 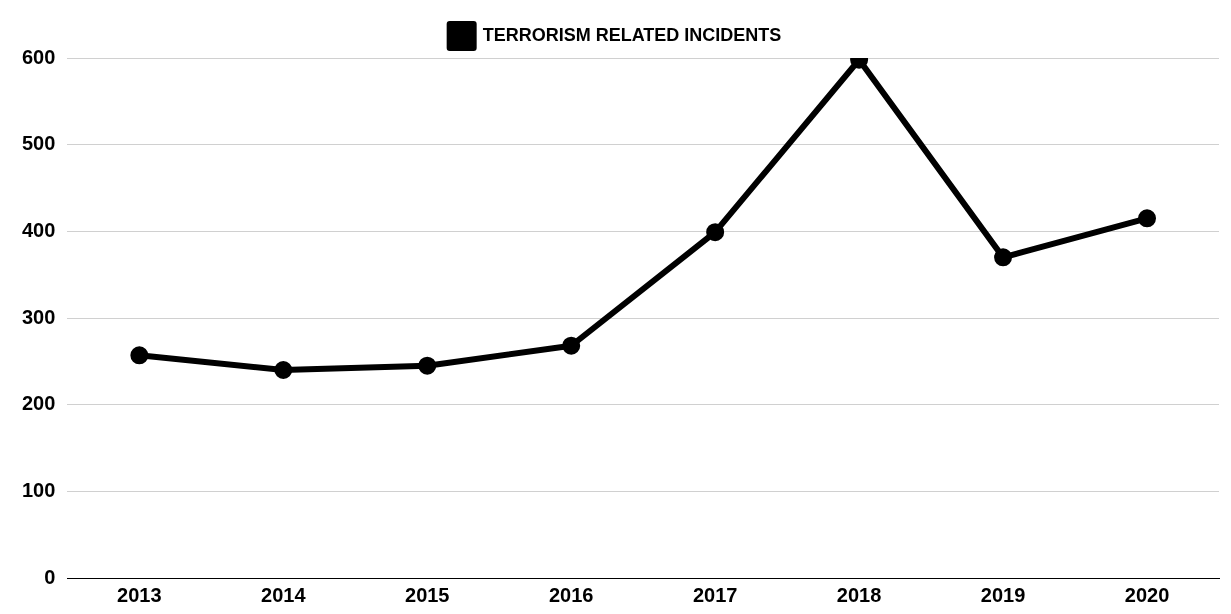 I want to click on x-tick-label: 2013, so click(x=139, y=594).